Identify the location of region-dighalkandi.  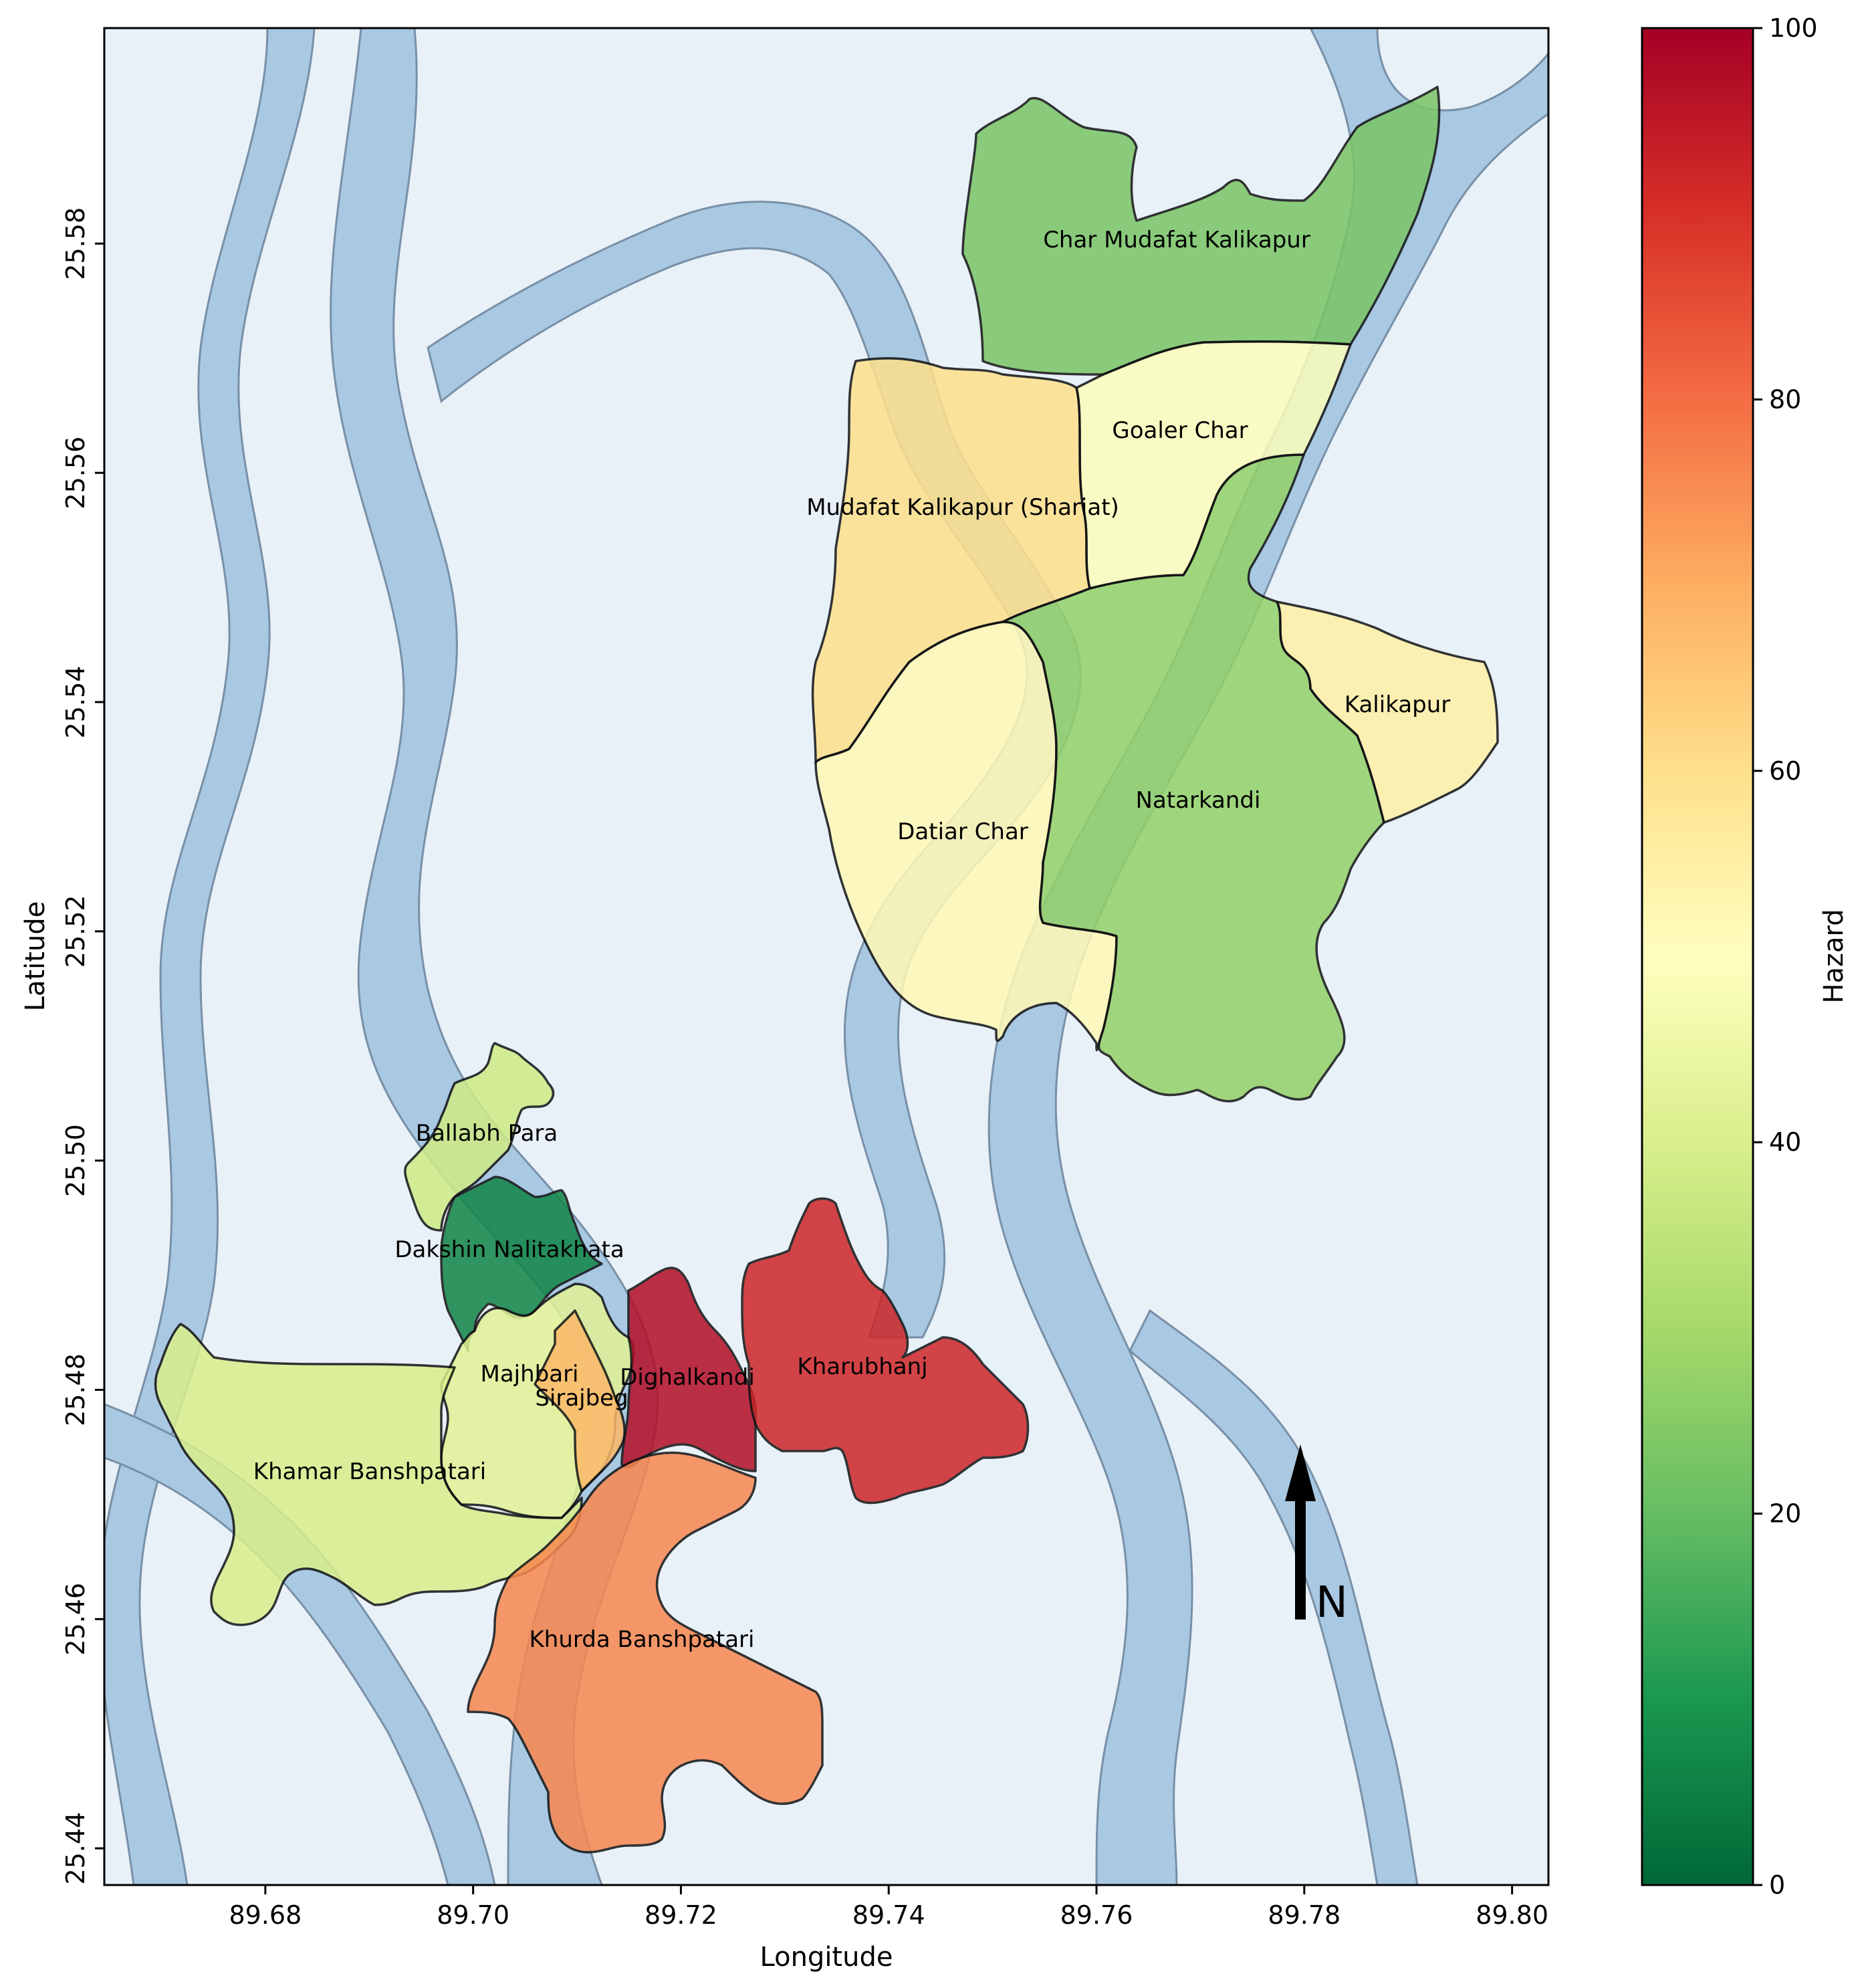
(688, 1369).